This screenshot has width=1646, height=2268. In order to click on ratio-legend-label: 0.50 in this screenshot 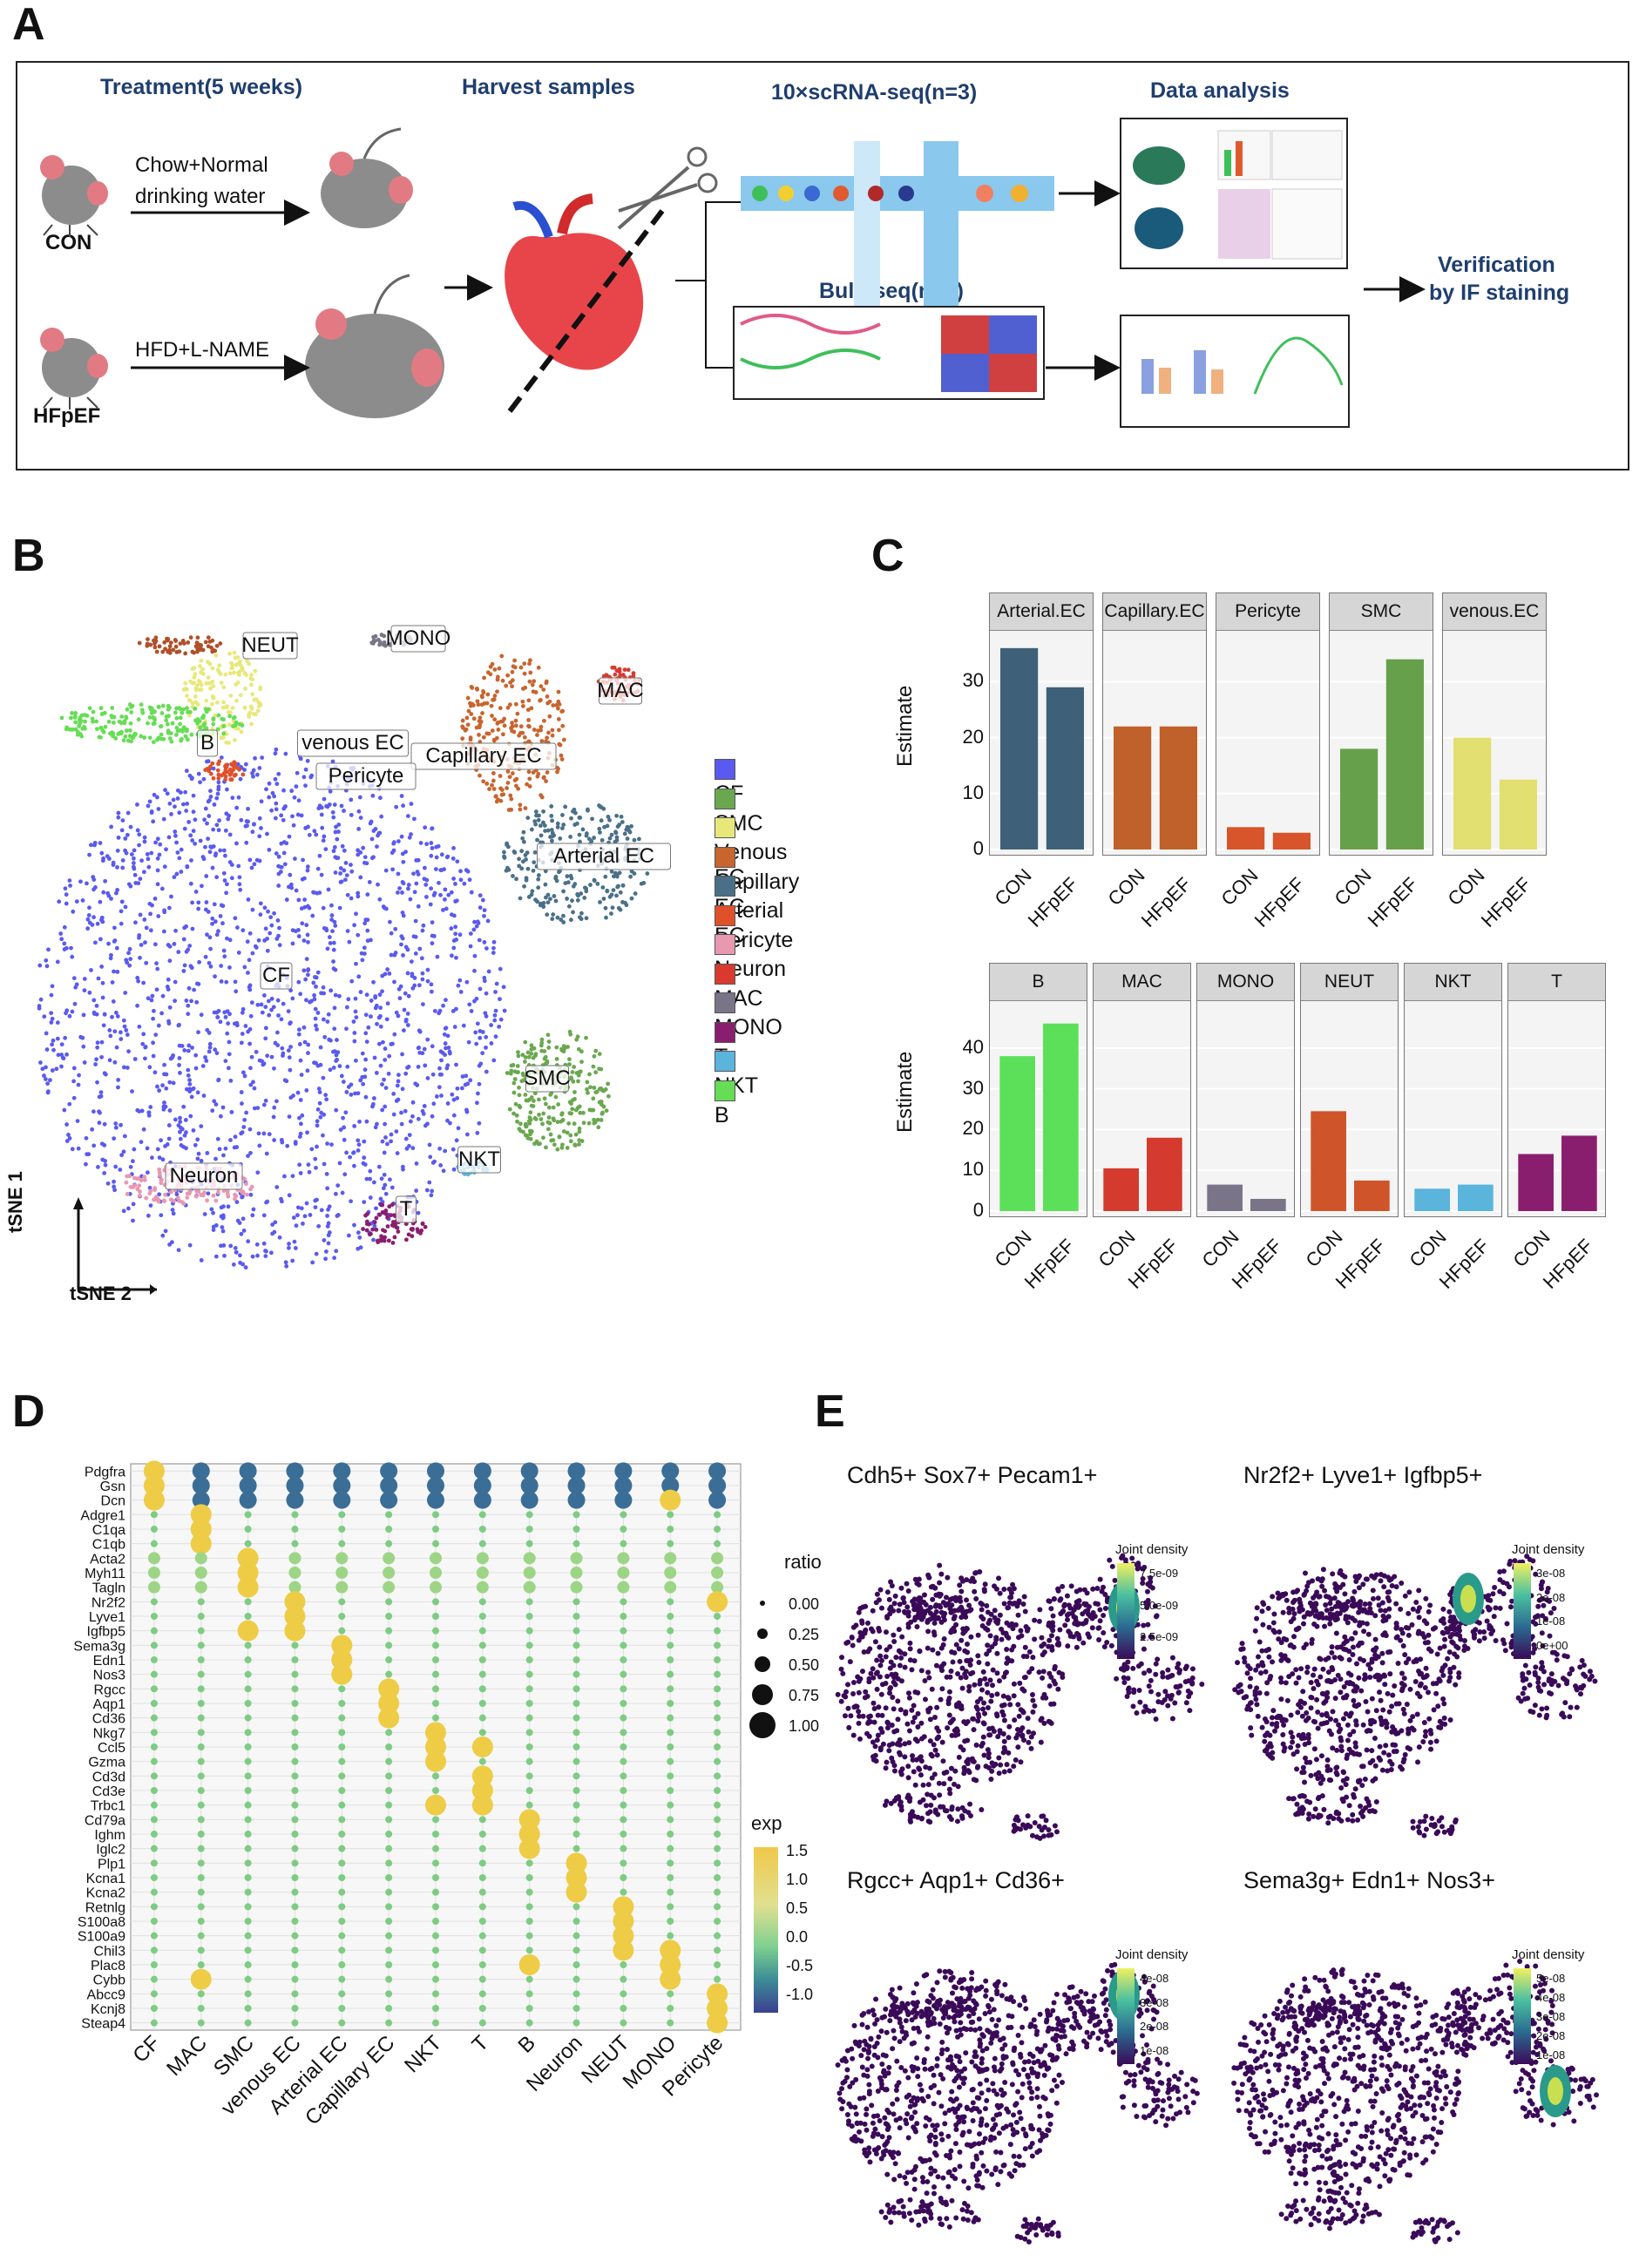, I will do `click(804, 1665)`.